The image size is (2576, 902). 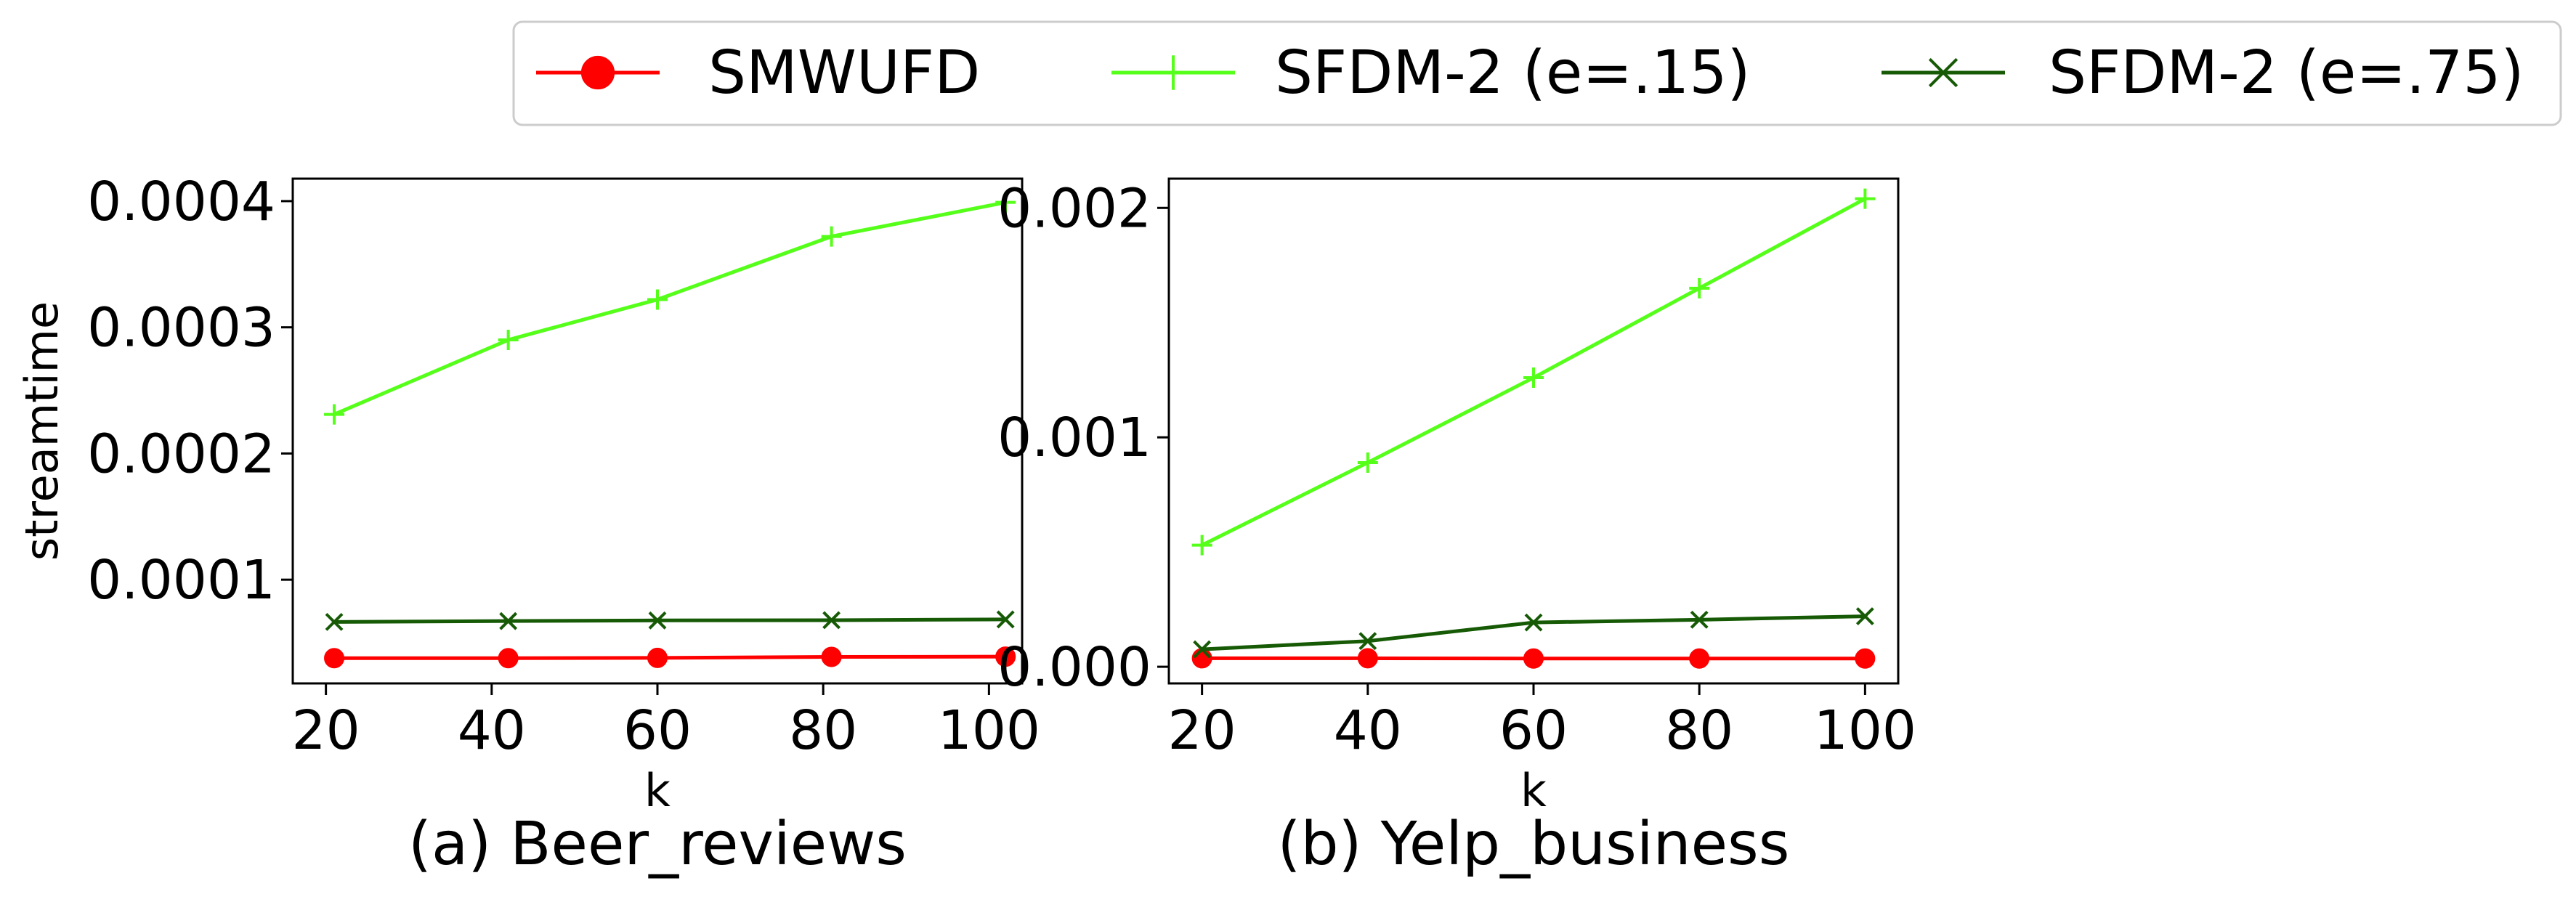 I want to click on subplot-caption: (a) Beer_reviews, so click(x=657, y=844).